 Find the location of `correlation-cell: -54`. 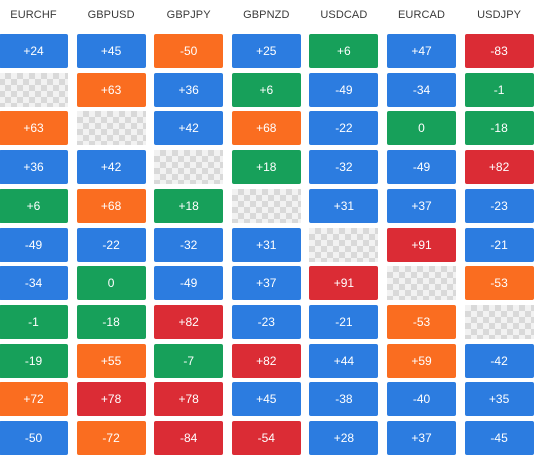

correlation-cell: -54 is located at coordinates (266, 438).